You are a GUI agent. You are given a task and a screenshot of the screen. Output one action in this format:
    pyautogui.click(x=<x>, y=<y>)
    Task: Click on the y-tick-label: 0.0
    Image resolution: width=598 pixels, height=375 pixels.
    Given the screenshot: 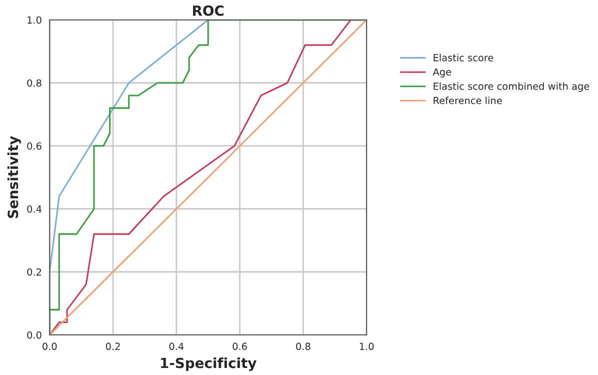 What is the action you would take?
    pyautogui.click(x=34, y=335)
    